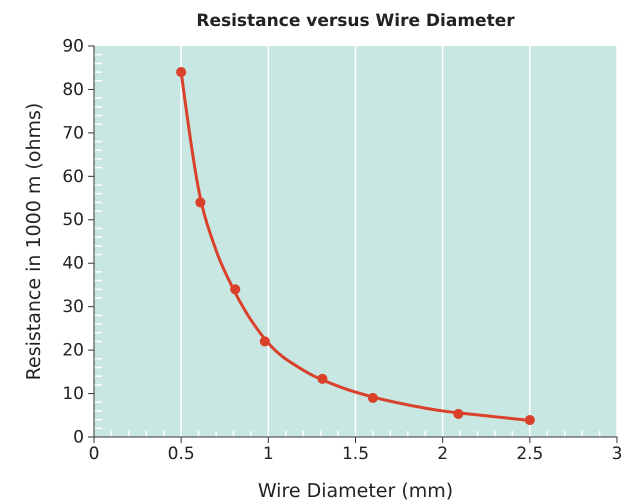 This screenshot has height=504, width=630. I want to click on x-tick-label: 2.5, so click(530, 454).